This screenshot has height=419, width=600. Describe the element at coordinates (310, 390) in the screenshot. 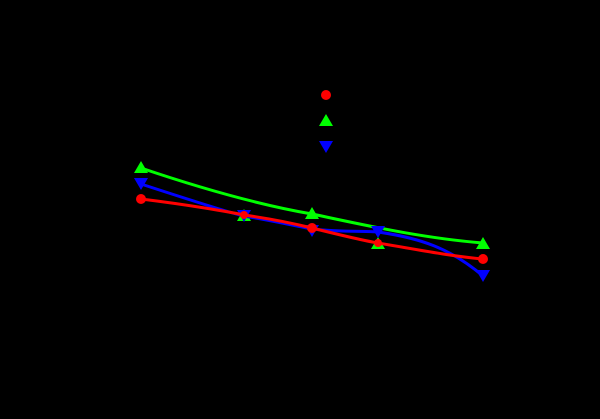

I see `x-axis-label: x (wt%) / °` at that location.